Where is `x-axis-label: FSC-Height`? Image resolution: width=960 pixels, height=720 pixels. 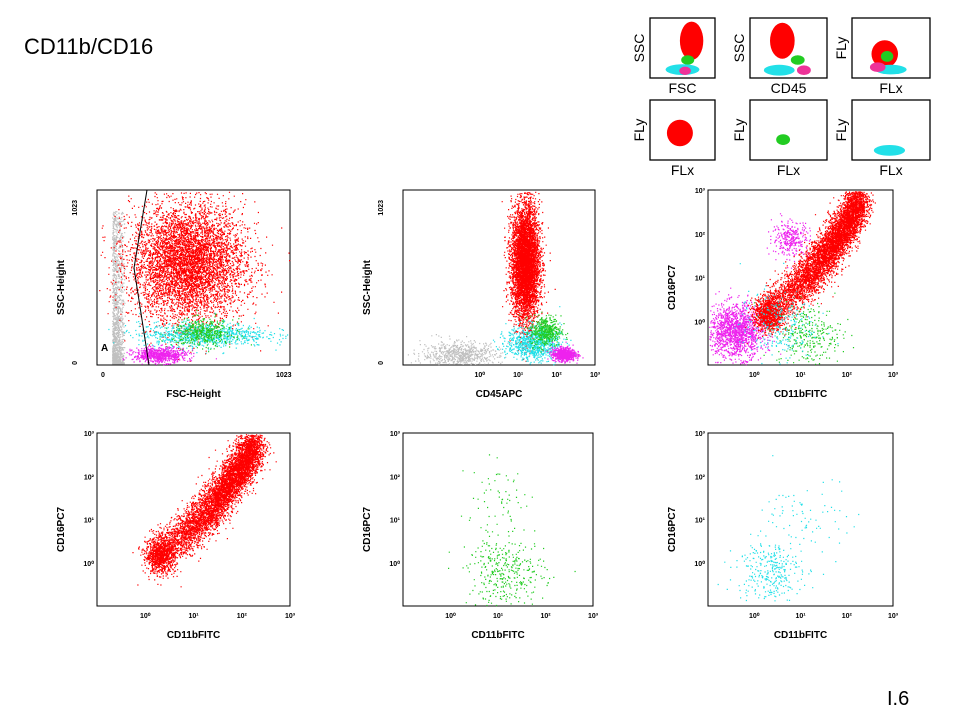 x-axis-label: FSC-Height is located at coordinates (193, 394).